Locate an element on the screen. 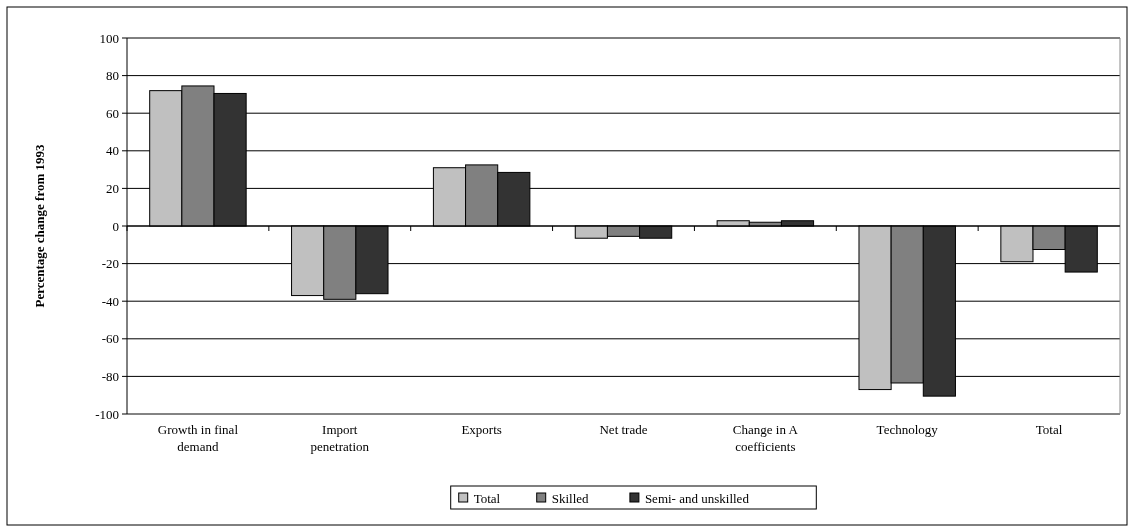 The width and height of the screenshot is (1134, 532). x-tick-label: Net trade is located at coordinates (623, 429).